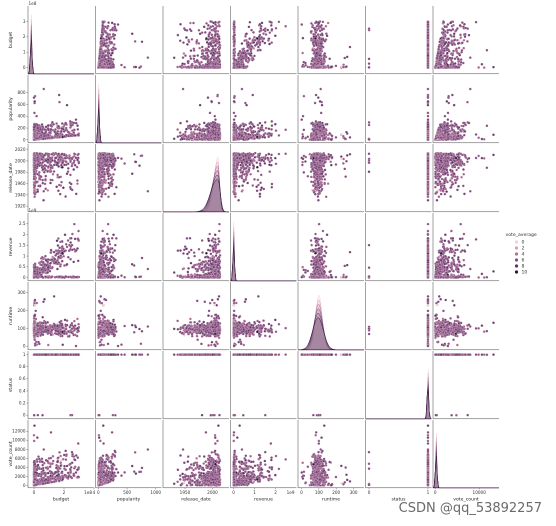 The image size is (556, 526). Describe the element at coordinates (51, 109) in the screenshot. I see `panel-popularity-vs-budget: 0200400600800popularity` at that location.